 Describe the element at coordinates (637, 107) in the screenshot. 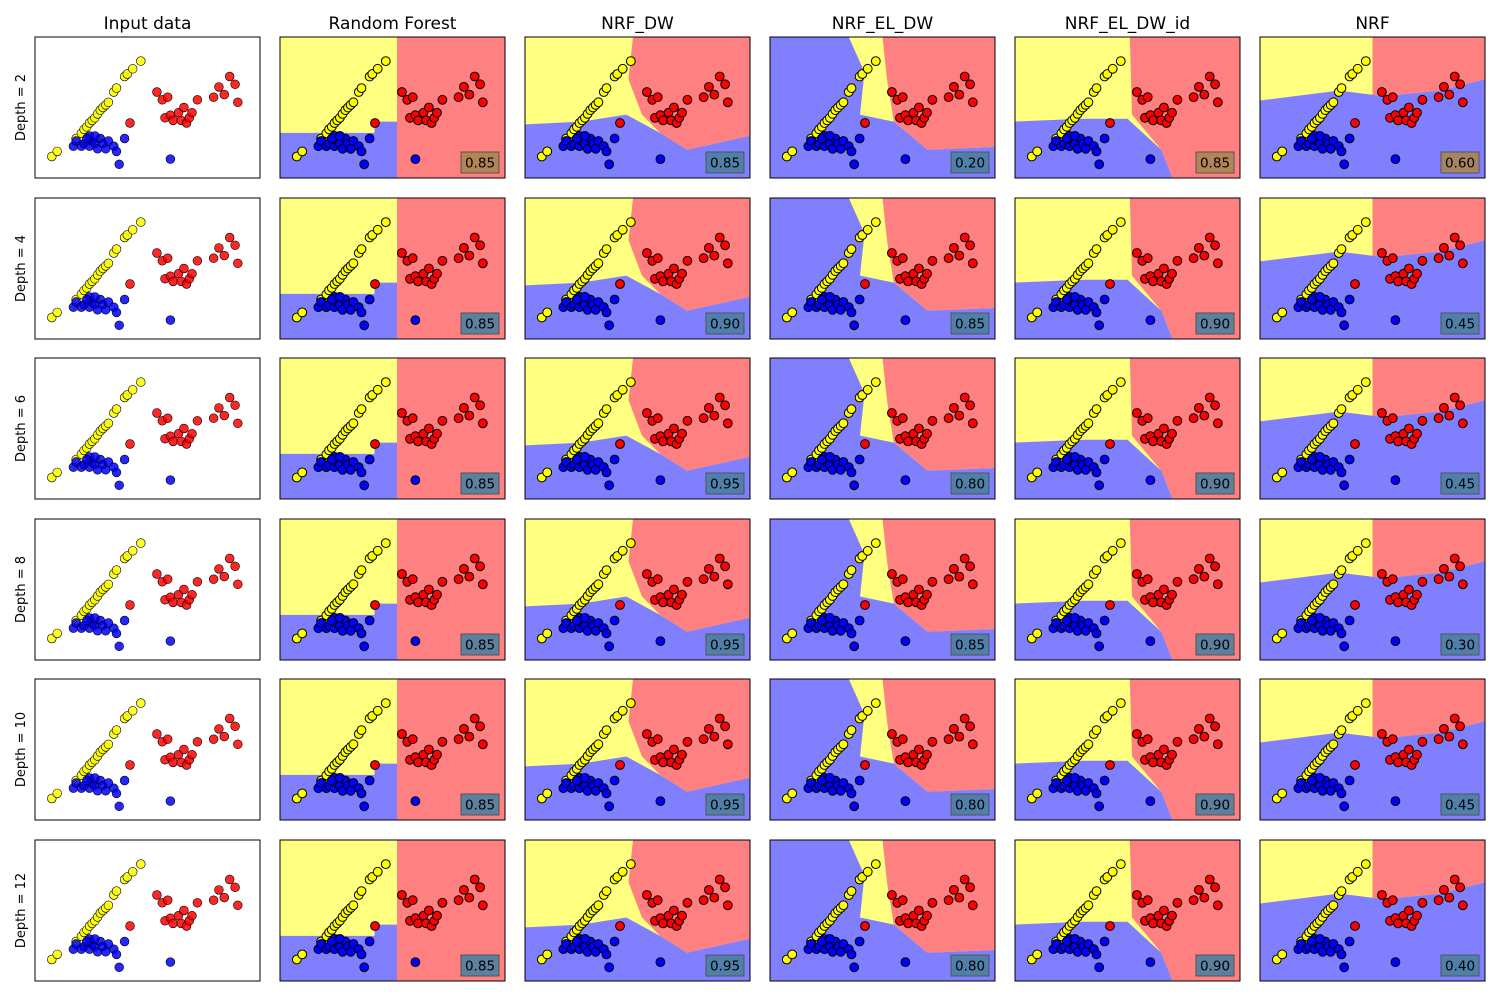

I see `panel-nrf-dw-depth-2: 0.85` at that location.